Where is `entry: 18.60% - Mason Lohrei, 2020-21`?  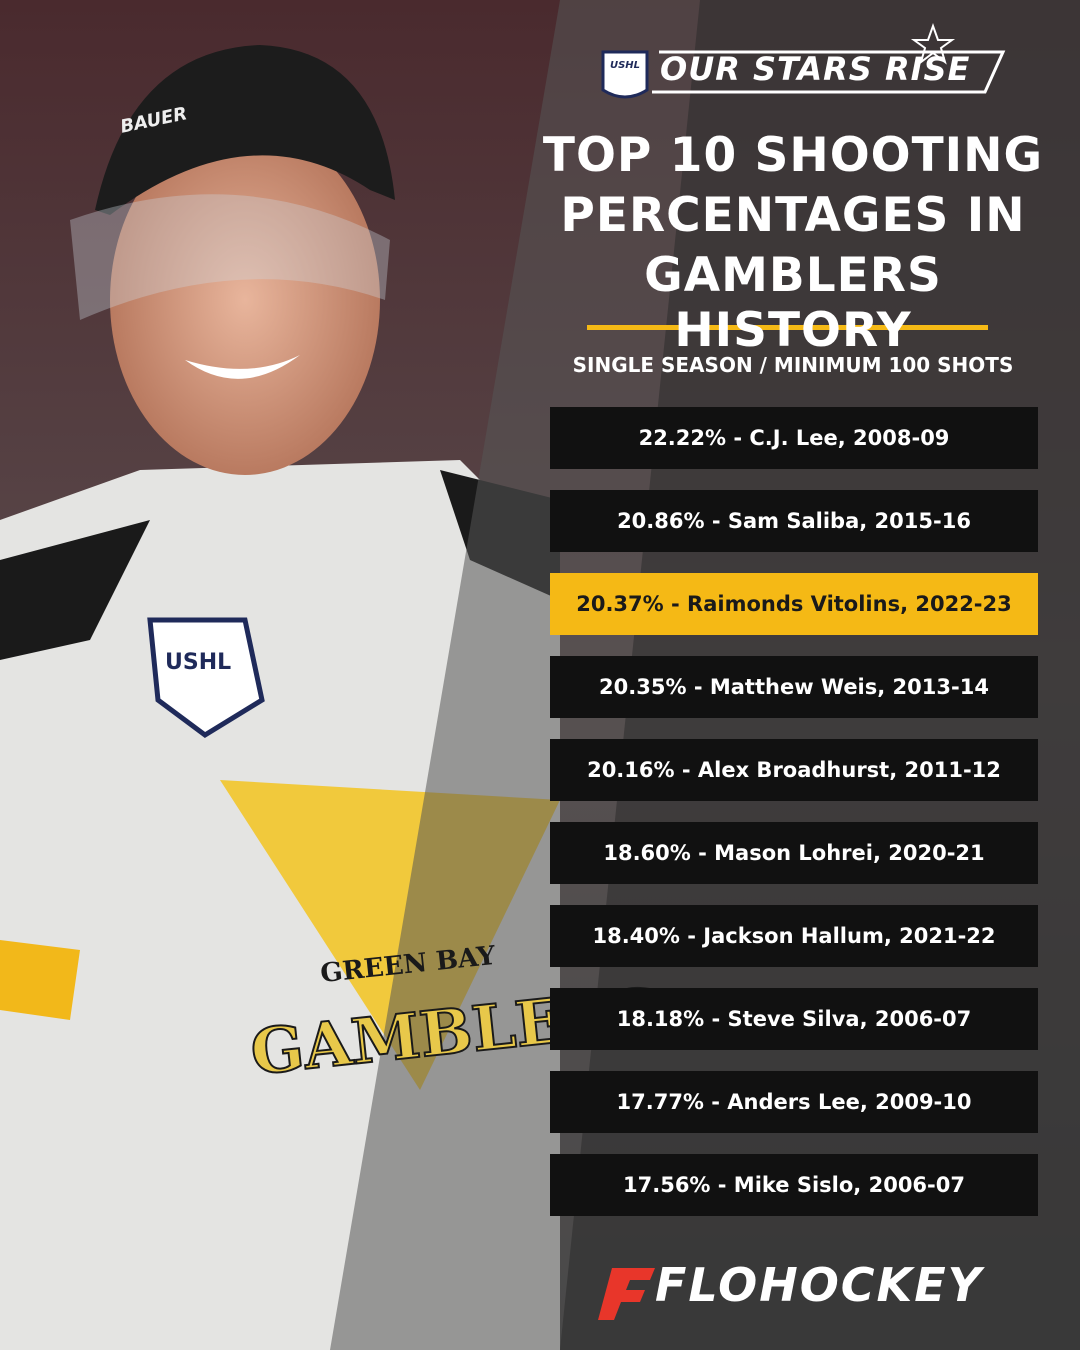
entry: 18.60% - Mason Lohrei, 2020-21 is located at coordinates (794, 853).